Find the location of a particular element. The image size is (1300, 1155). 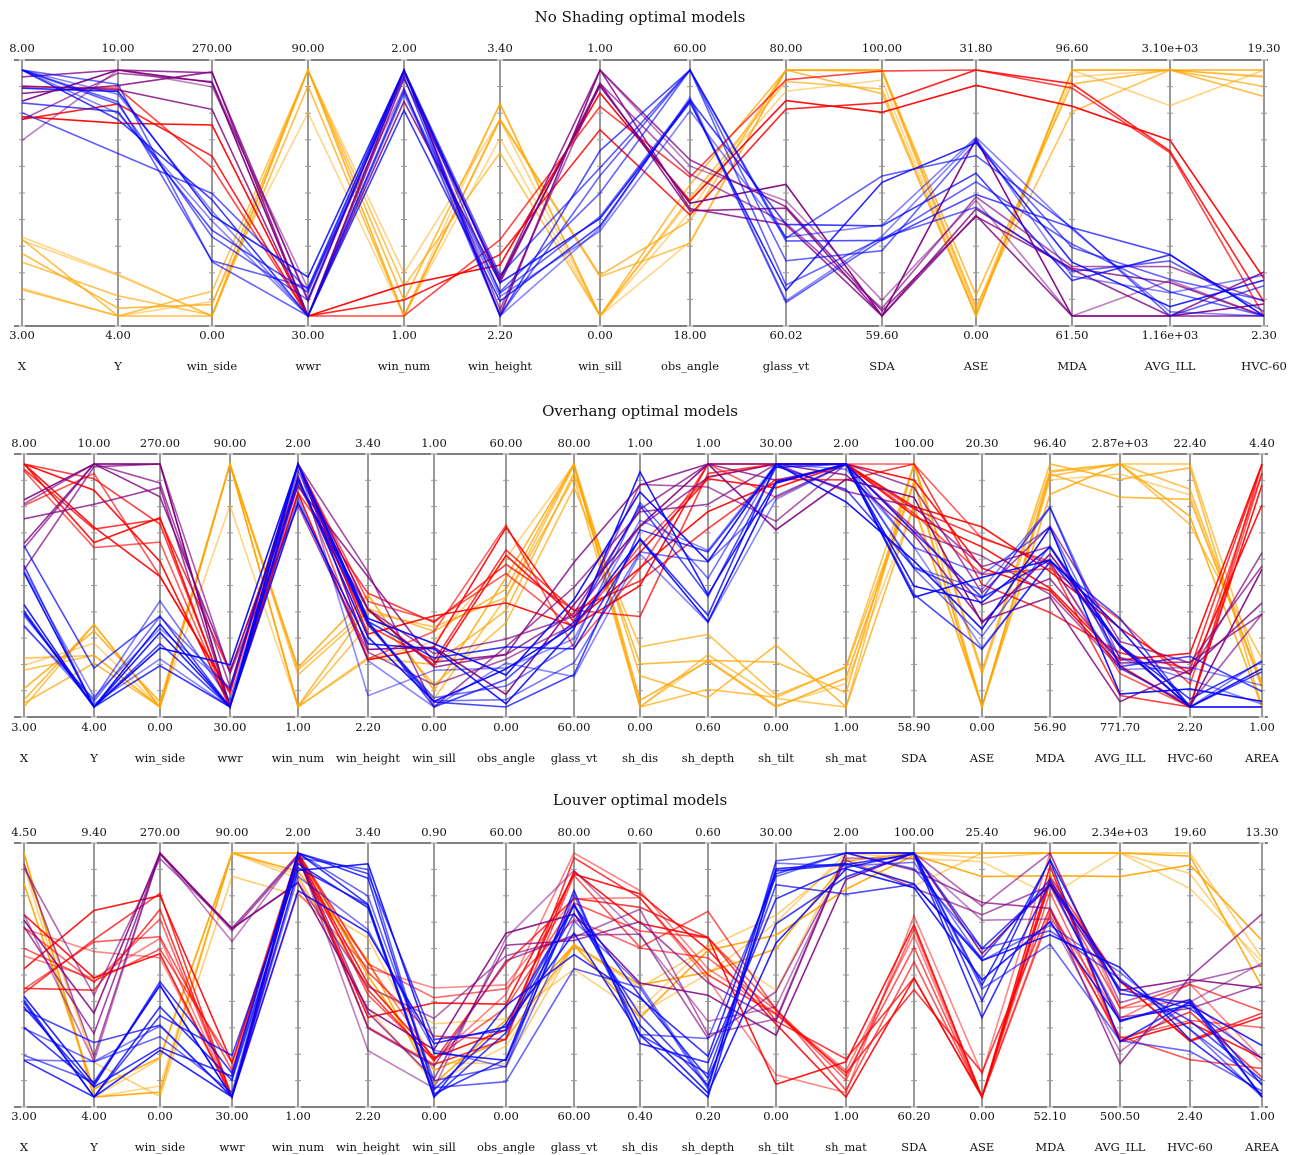

axis-min-label: 771.70 is located at coordinates (1120, 727).